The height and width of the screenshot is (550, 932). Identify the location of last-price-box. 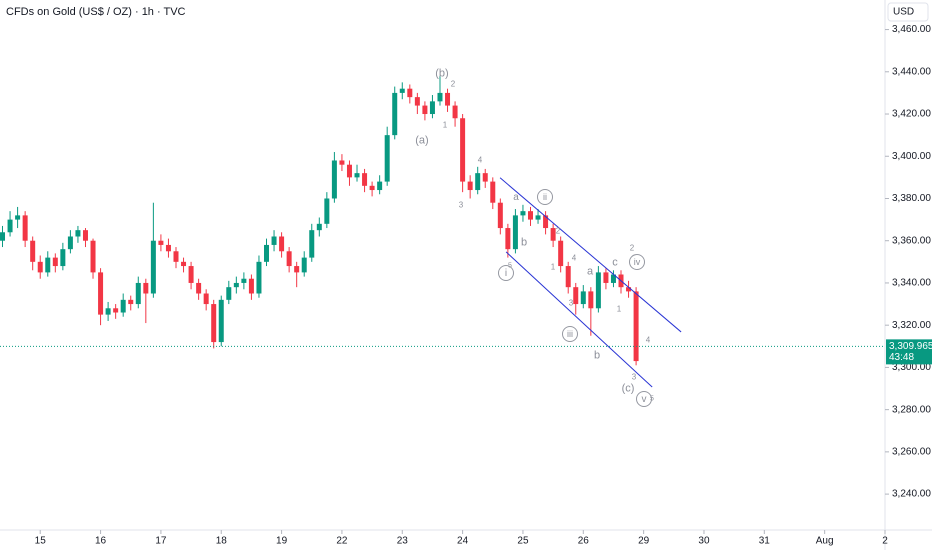
(909, 352).